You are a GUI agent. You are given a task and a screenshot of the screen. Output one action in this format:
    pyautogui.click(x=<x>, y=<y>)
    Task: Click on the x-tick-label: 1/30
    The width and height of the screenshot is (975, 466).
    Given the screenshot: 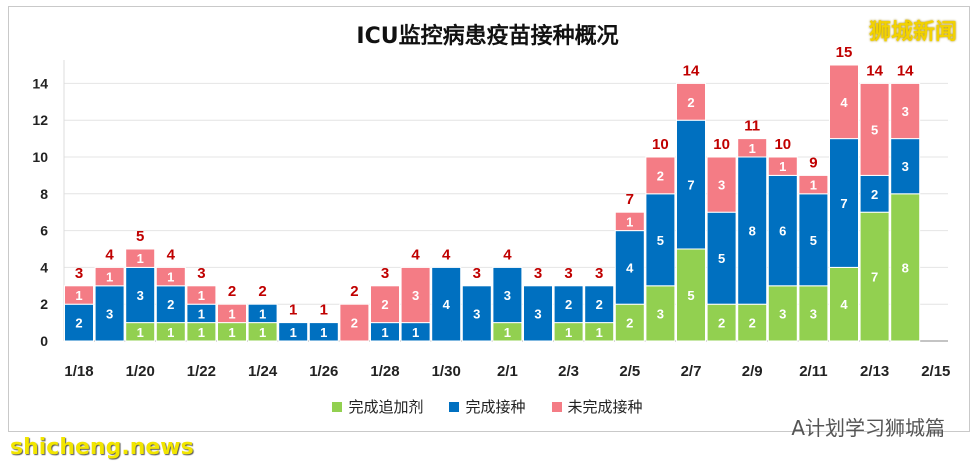 What is the action you would take?
    pyautogui.click(x=446, y=371)
    